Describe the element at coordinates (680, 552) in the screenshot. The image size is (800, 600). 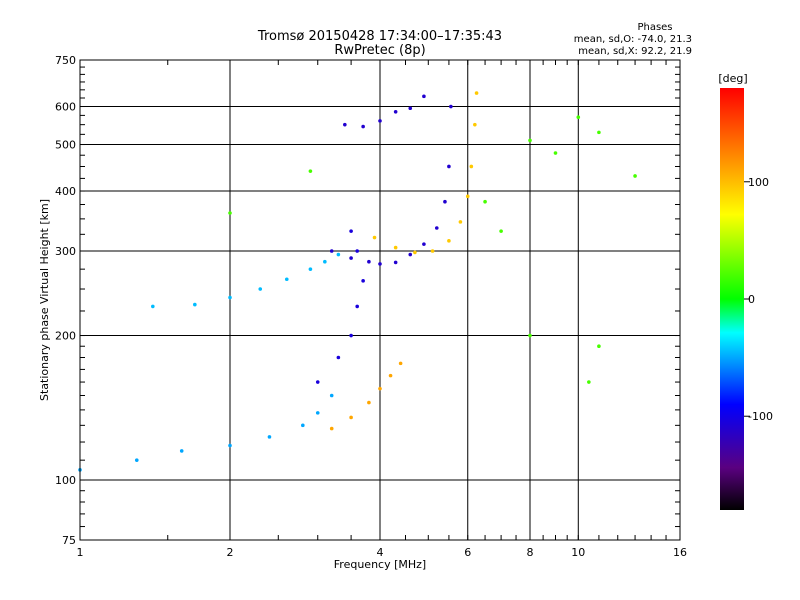
I see `x-tick-label: 16` at that location.